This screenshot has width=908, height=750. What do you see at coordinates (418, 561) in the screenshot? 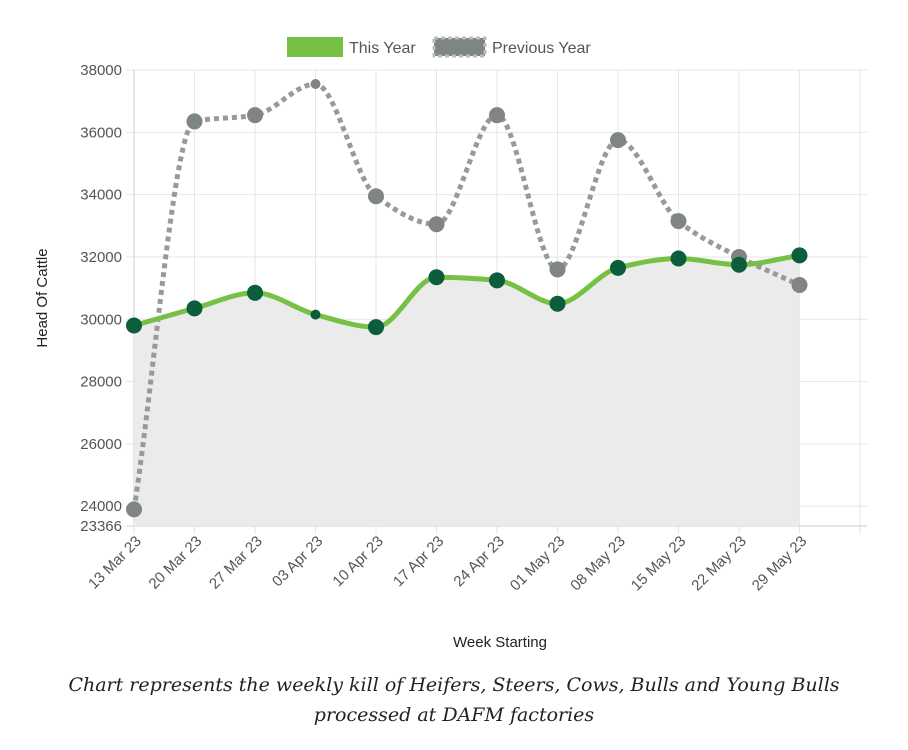
I see `x-tick-label: 17 Apr 23` at bounding box center [418, 561].